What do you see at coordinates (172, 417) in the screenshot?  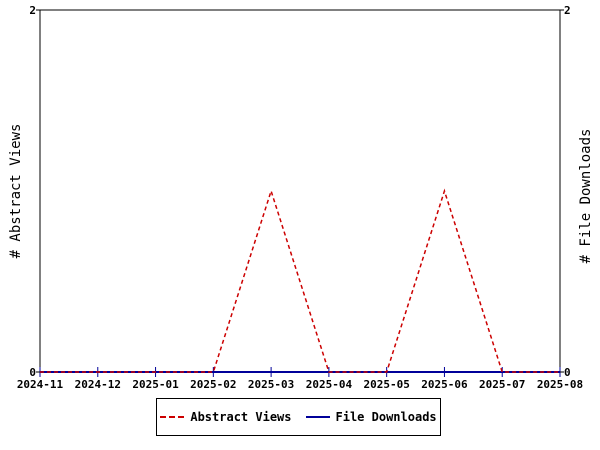 I see `legend-swatch-abstract-views` at bounding box center [172, 417].